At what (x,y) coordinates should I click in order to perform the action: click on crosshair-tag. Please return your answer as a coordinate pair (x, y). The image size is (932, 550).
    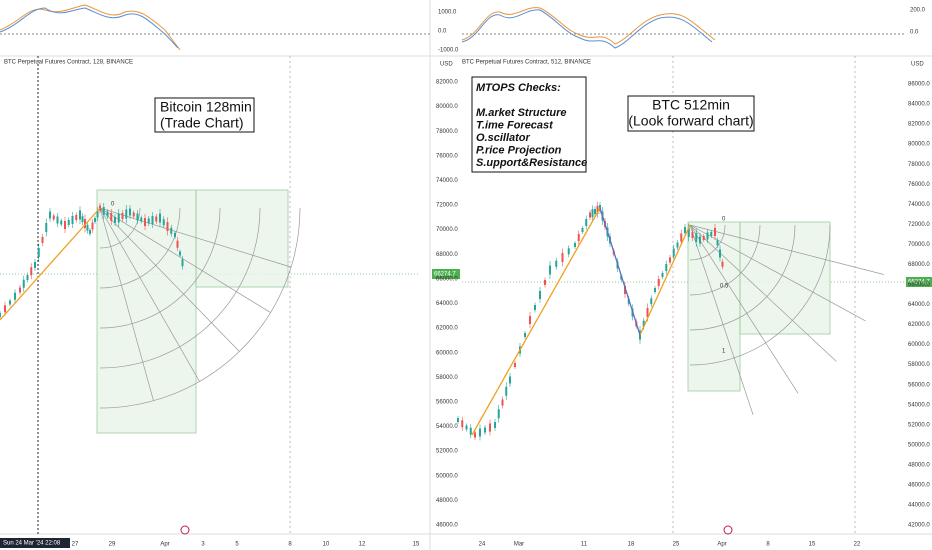
    Looking at the image, I should click on (35, 543).